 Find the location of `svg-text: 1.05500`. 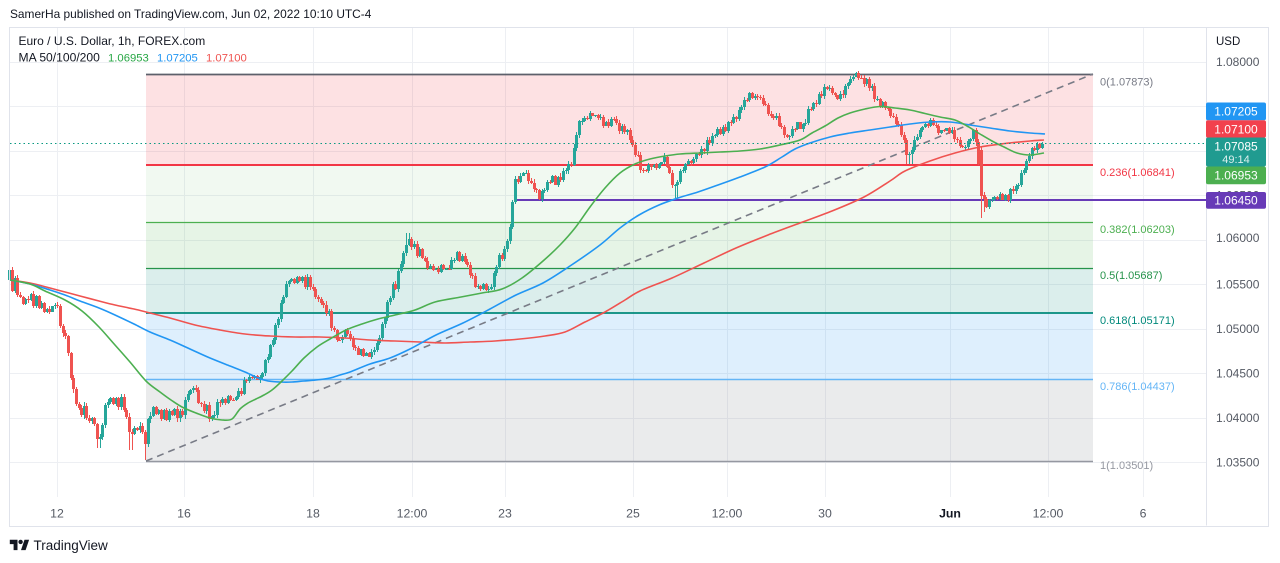

svg-text: 1.05500 is located at coordinates (1238, 285).